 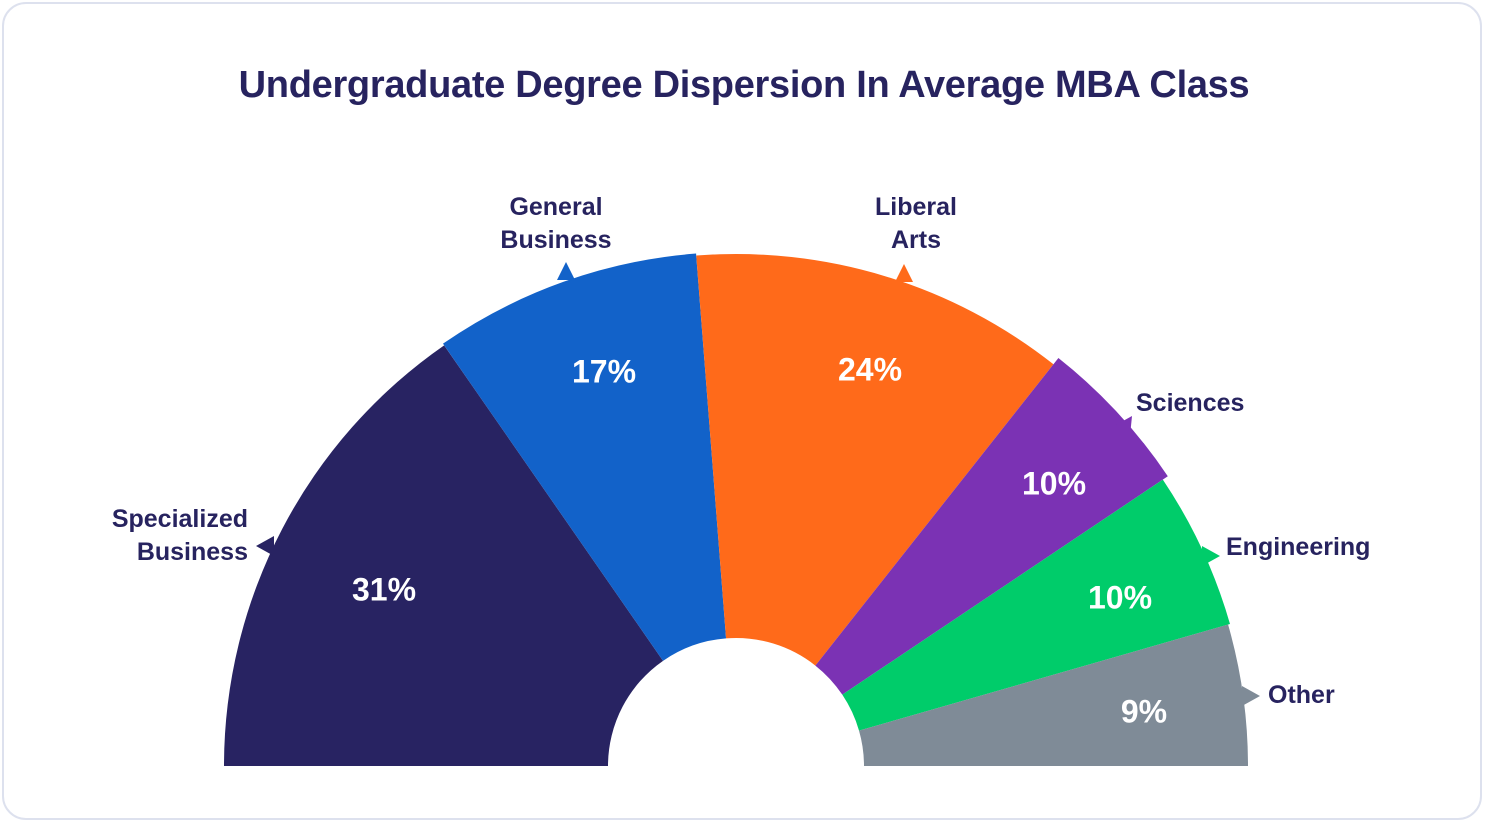 I want to click on slice-category-label: Liberal Arts, so click(x=916, y=223).